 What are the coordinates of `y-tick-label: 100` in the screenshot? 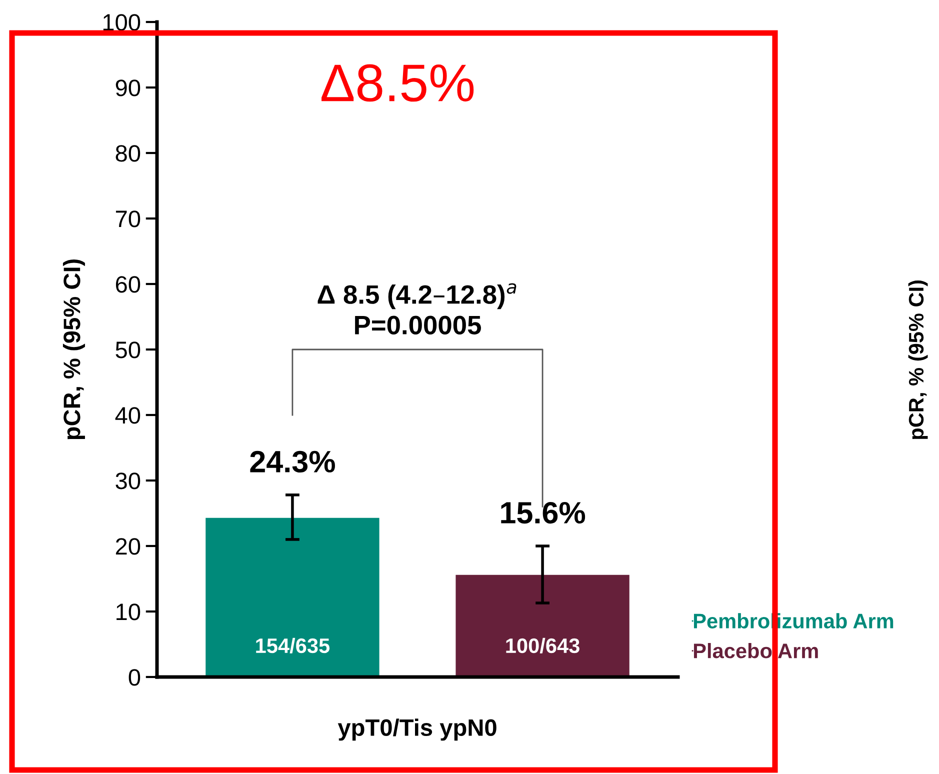 It's located at (121, 22).